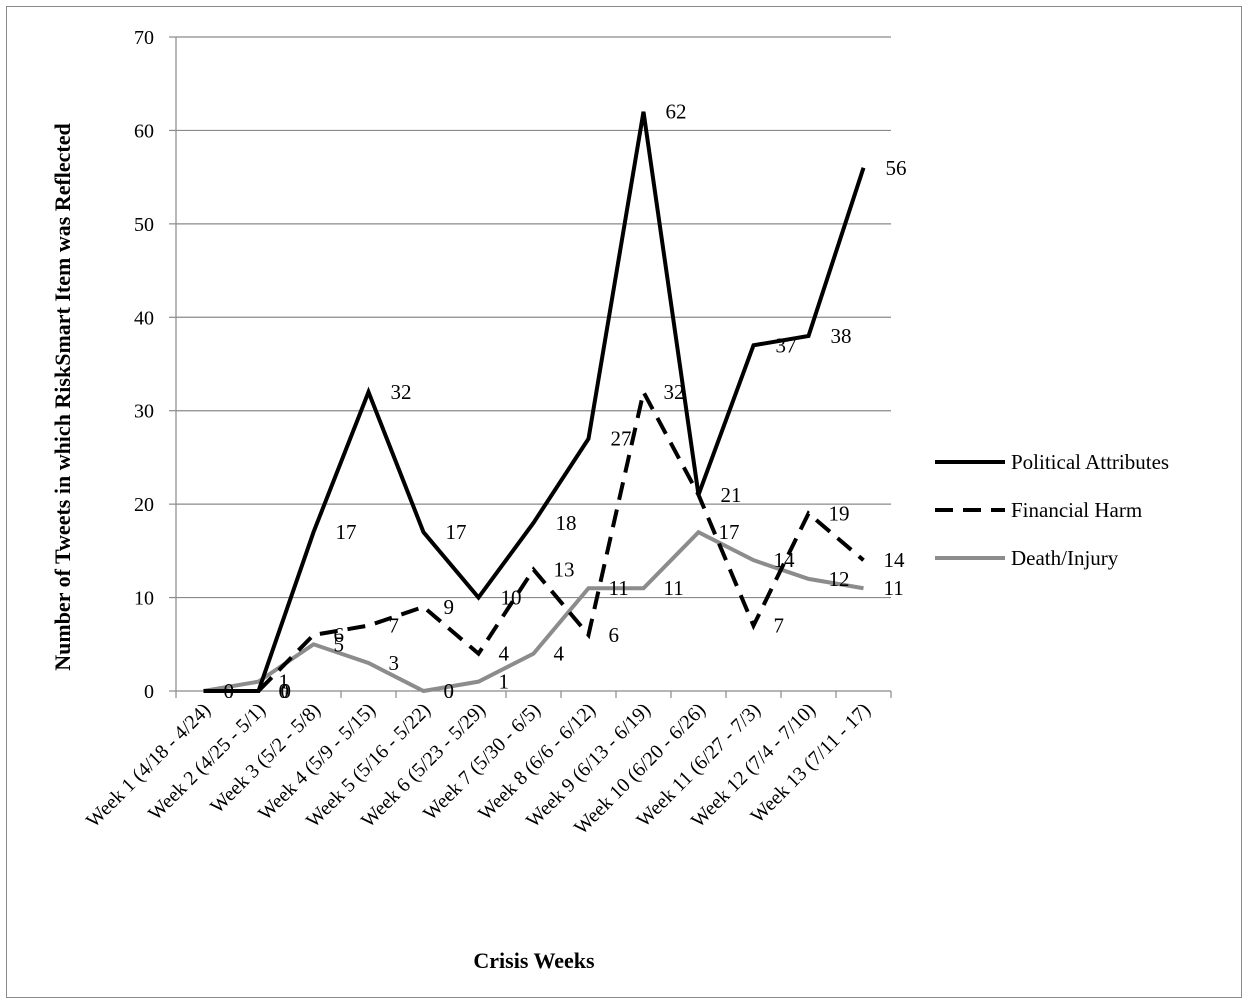 This screenshot has height=1004, width=1248. Describe the element at coordinates (144, 38) in the screenshot. I see `y-tick-label: 70` at that location.